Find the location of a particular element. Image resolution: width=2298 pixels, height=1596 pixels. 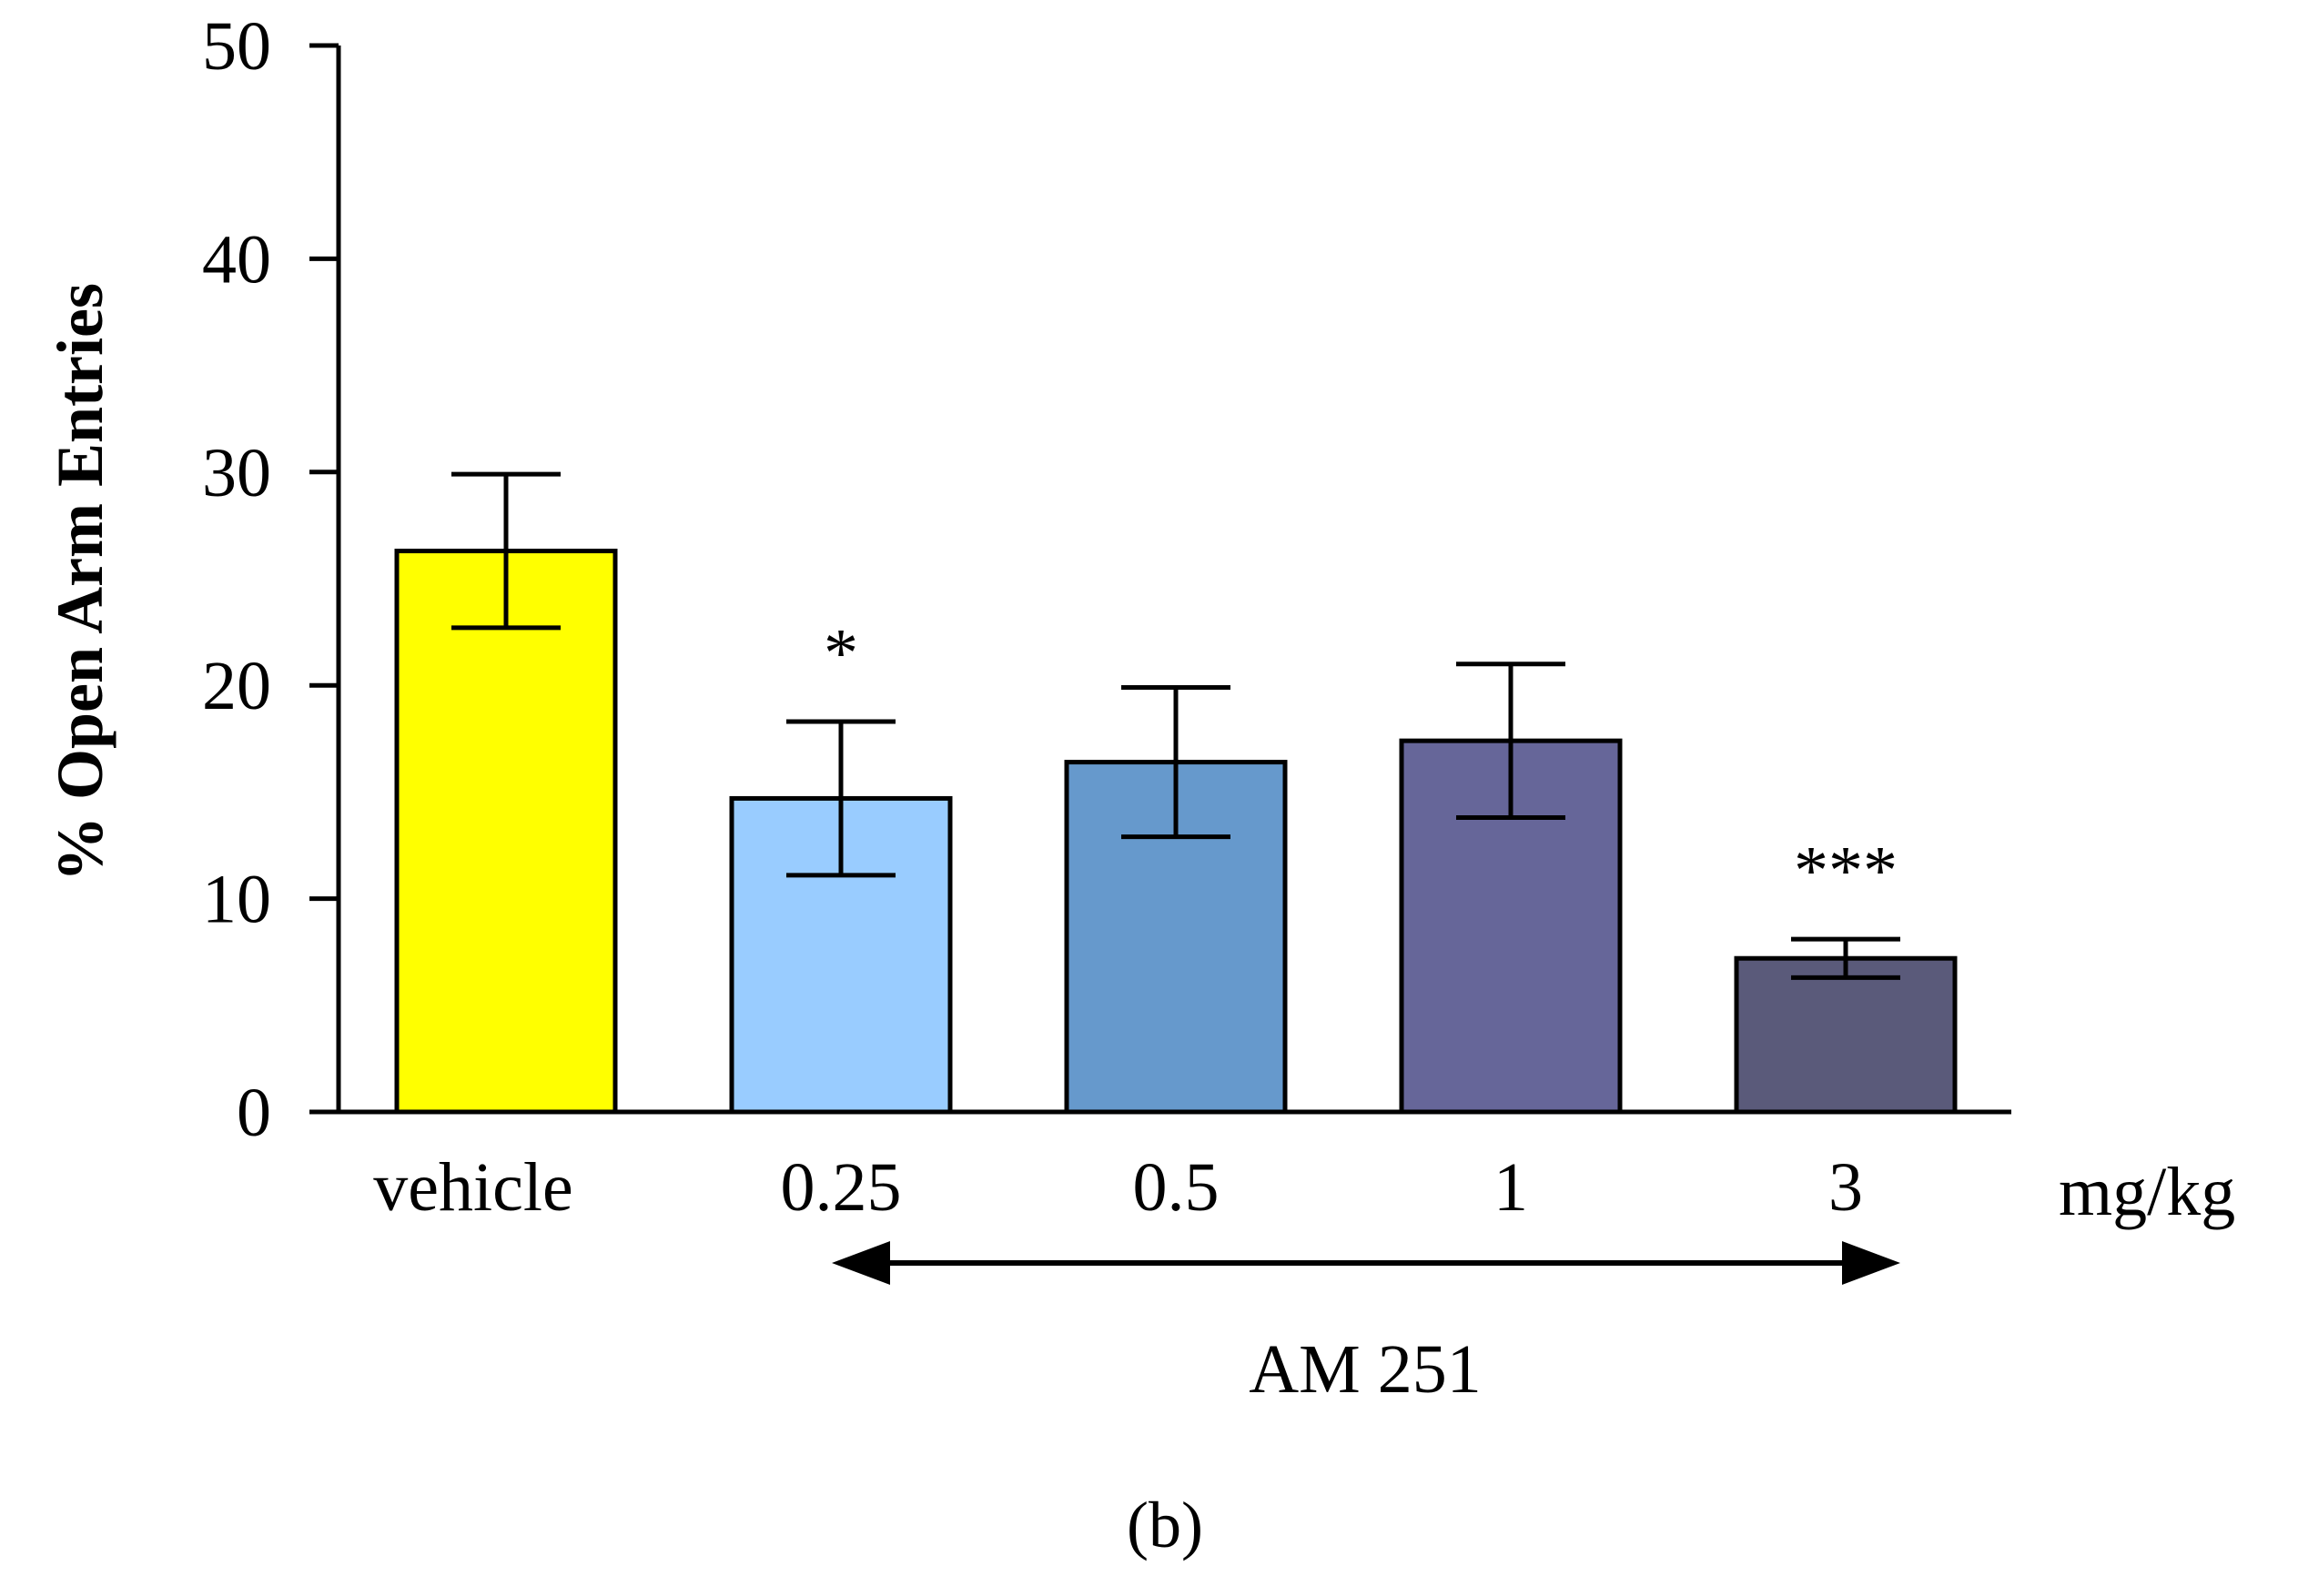

significance-mark: *** is located at coordinates (1846, 871).